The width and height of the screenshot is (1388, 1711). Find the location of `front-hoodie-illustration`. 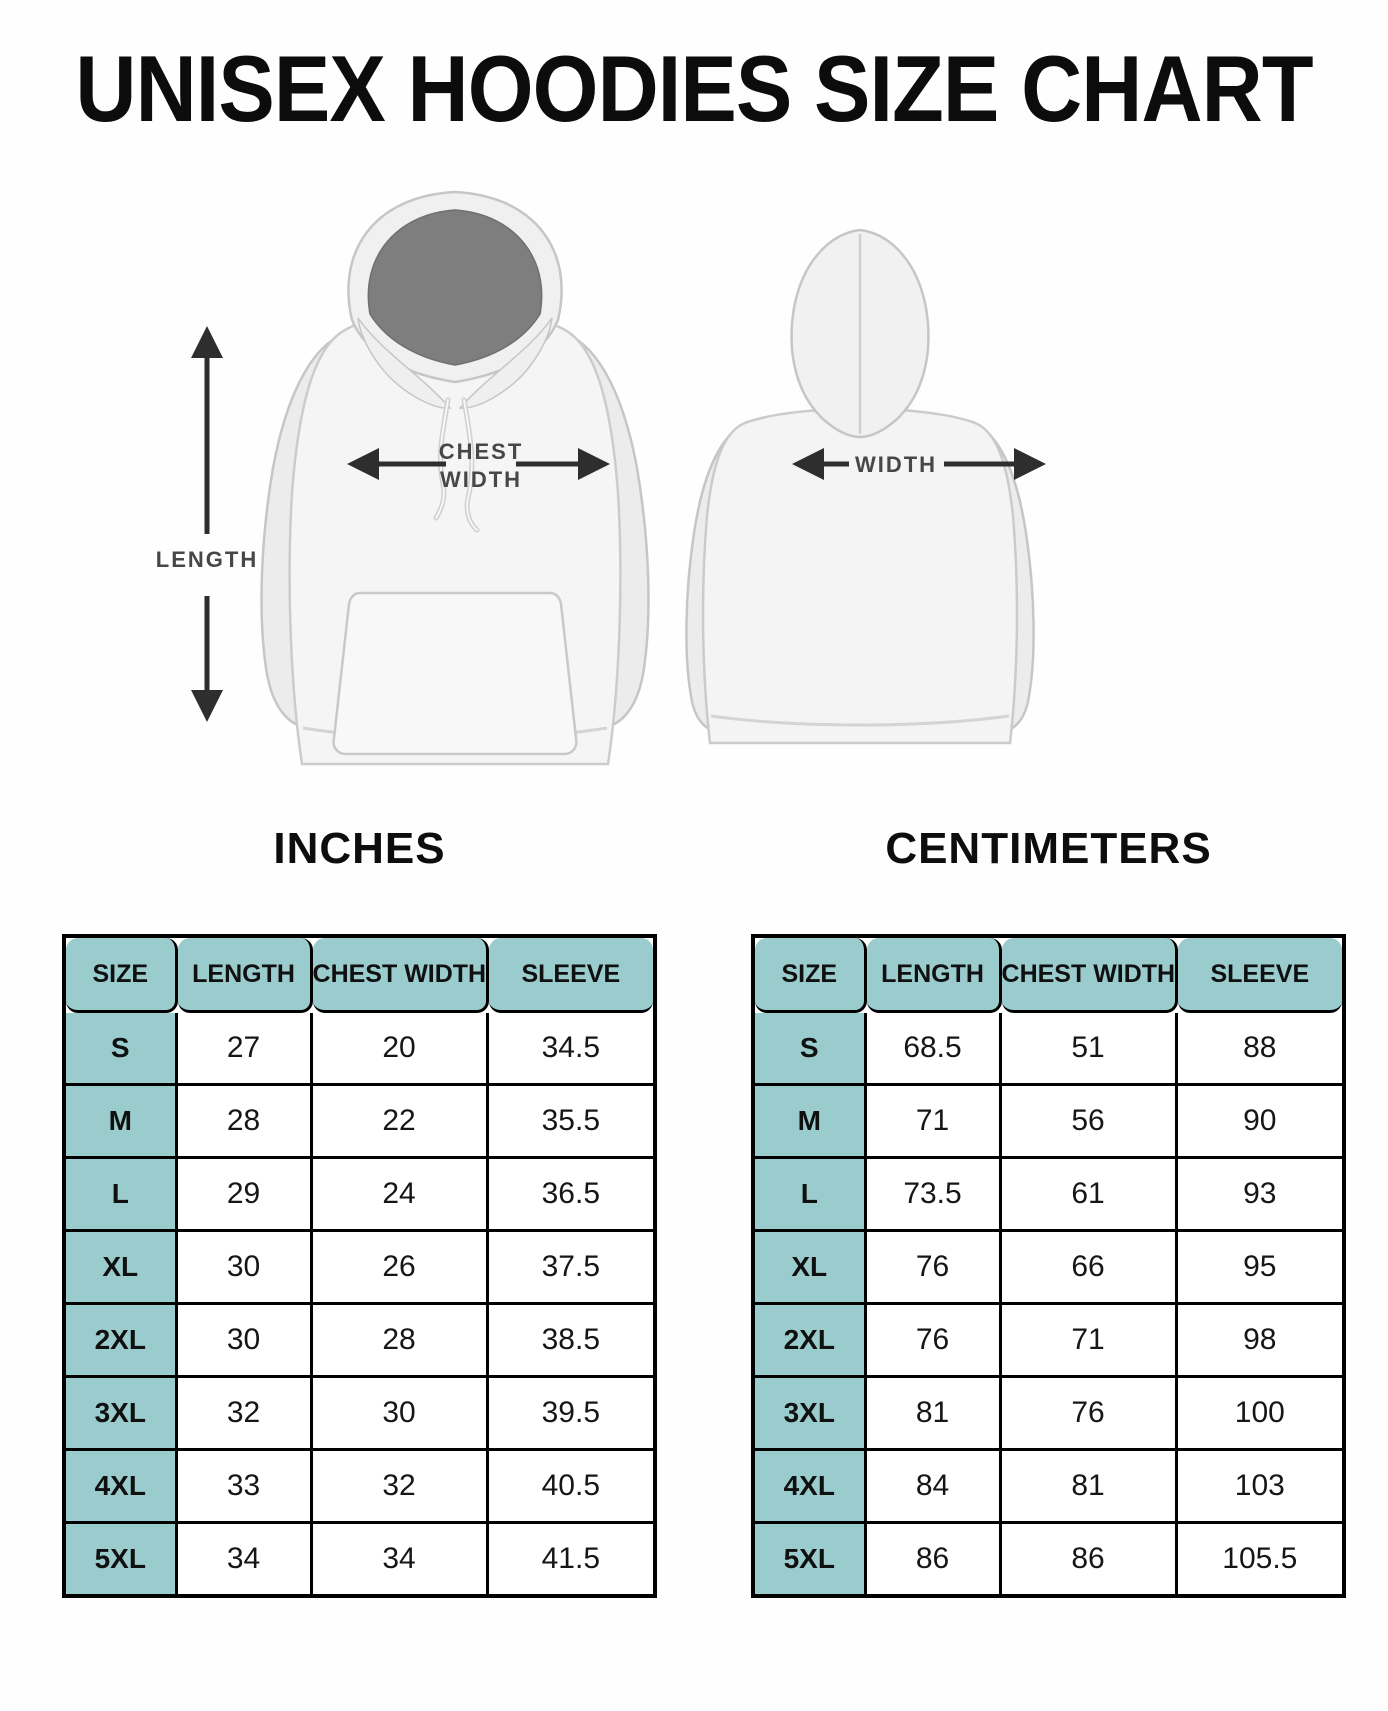

front-hoodie-illustration is located at coordinates (455, 478).